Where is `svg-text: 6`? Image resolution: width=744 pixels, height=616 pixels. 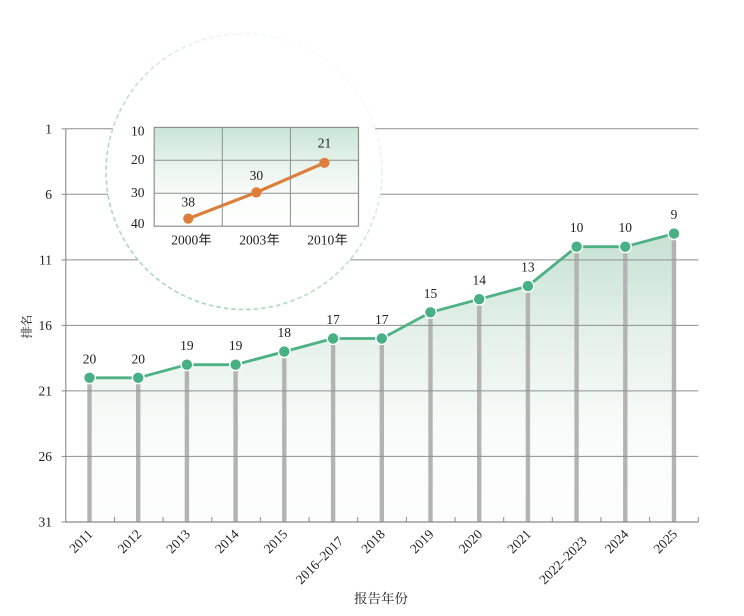 svg-text: 6 is located at coordinates (48, 194).